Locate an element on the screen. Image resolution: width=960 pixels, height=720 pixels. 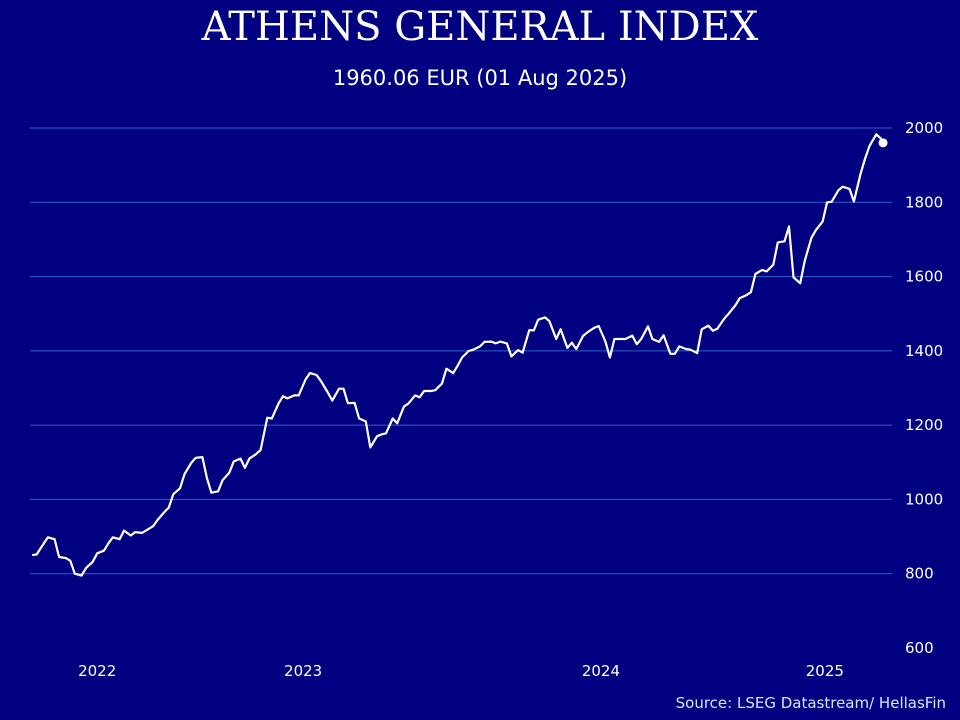
y-tick-label: 1400 is located at coordinates (924, 351).